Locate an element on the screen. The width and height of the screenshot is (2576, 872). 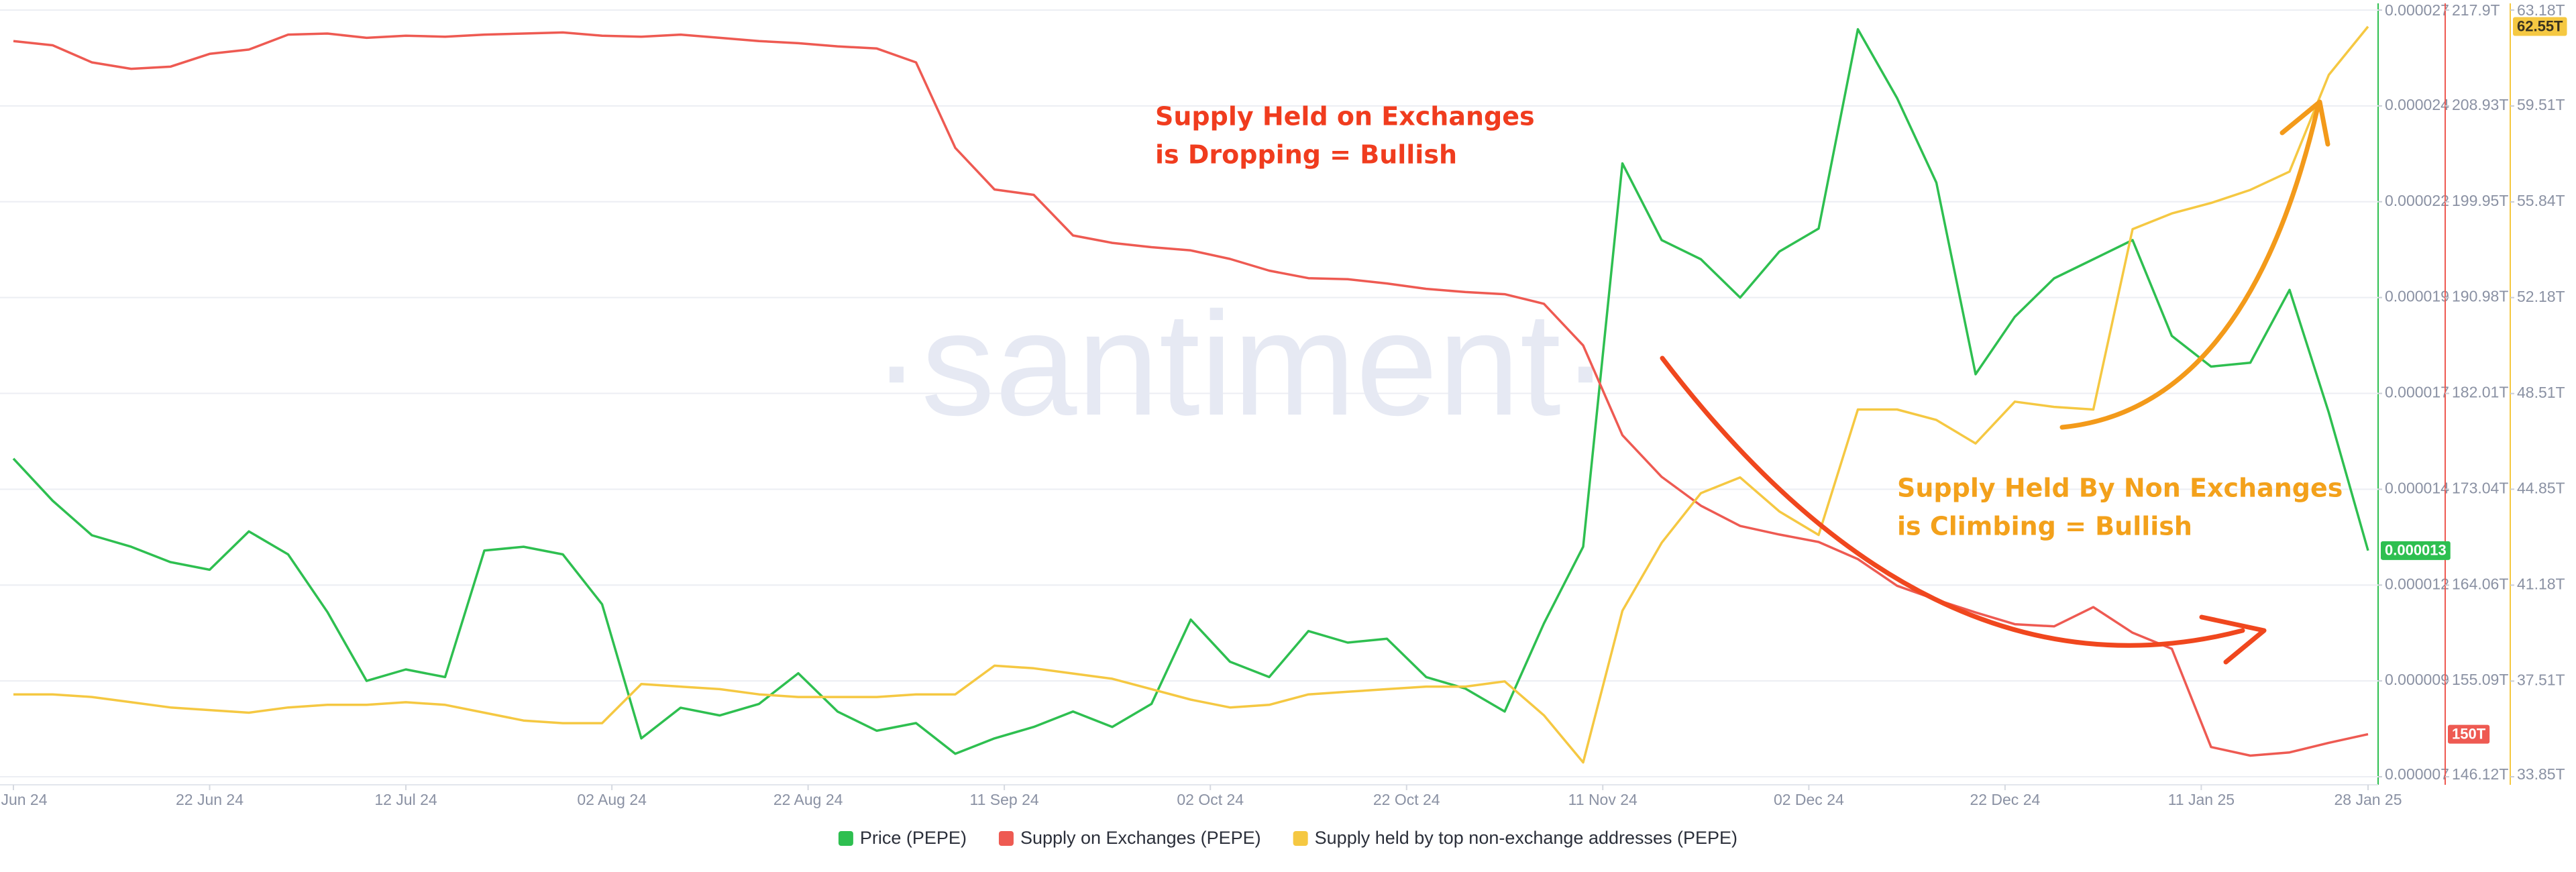
y-tick-label: 37.51T is located at coordinates (2541, 679).